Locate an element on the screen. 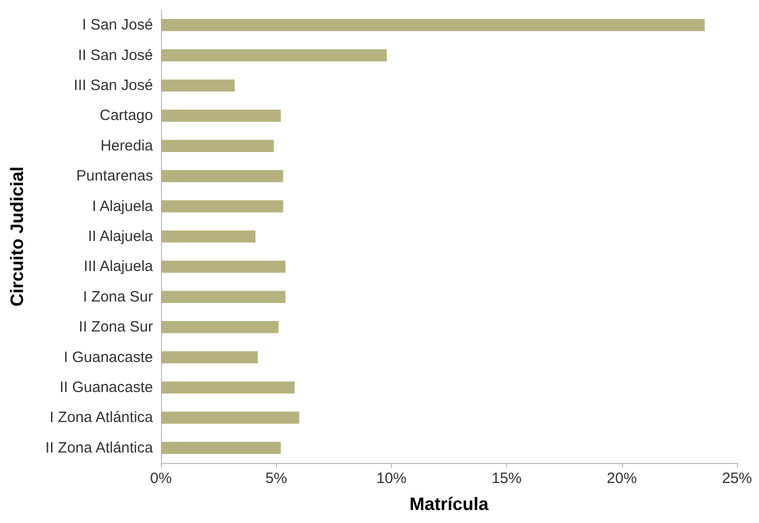  y-tick-label: I Guanacaste is located at coordinates (108, 357).